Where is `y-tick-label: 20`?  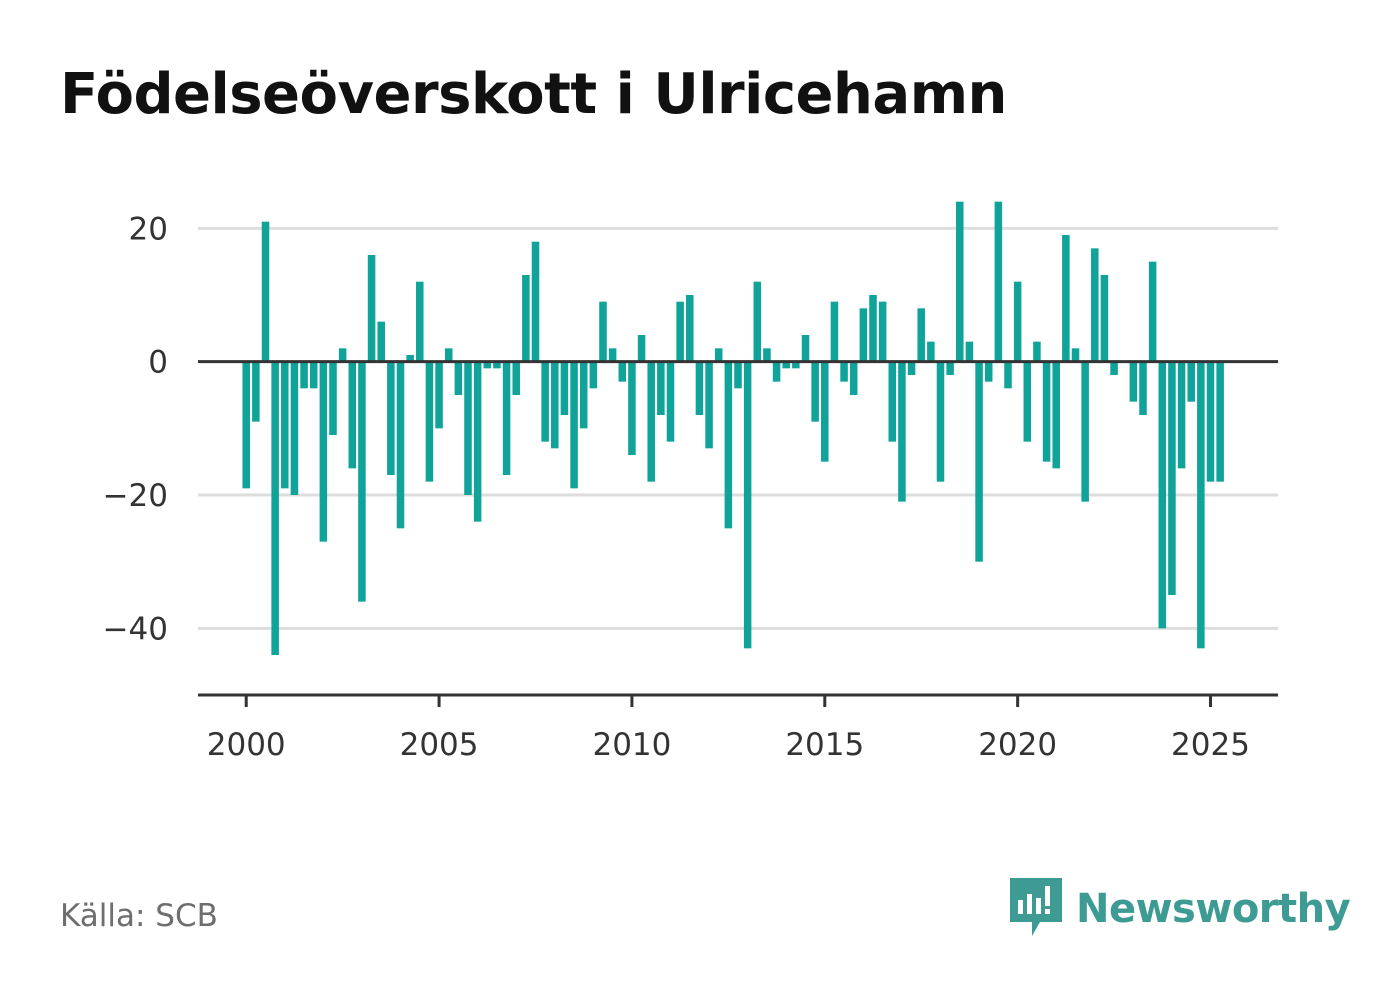
y-tick-label: 20 is located at coordinates (148, 229).